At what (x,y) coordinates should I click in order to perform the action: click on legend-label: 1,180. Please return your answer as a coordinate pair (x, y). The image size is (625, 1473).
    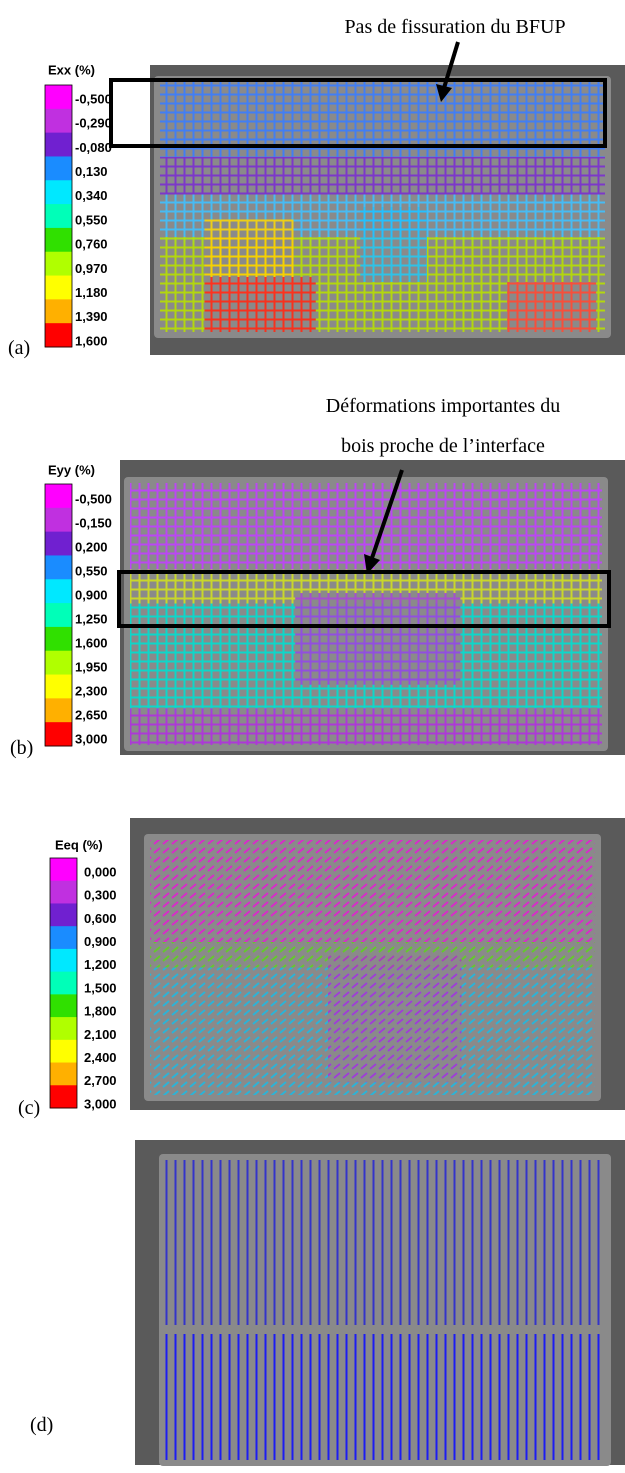
    Looking at the image, I should click on (91, 292).